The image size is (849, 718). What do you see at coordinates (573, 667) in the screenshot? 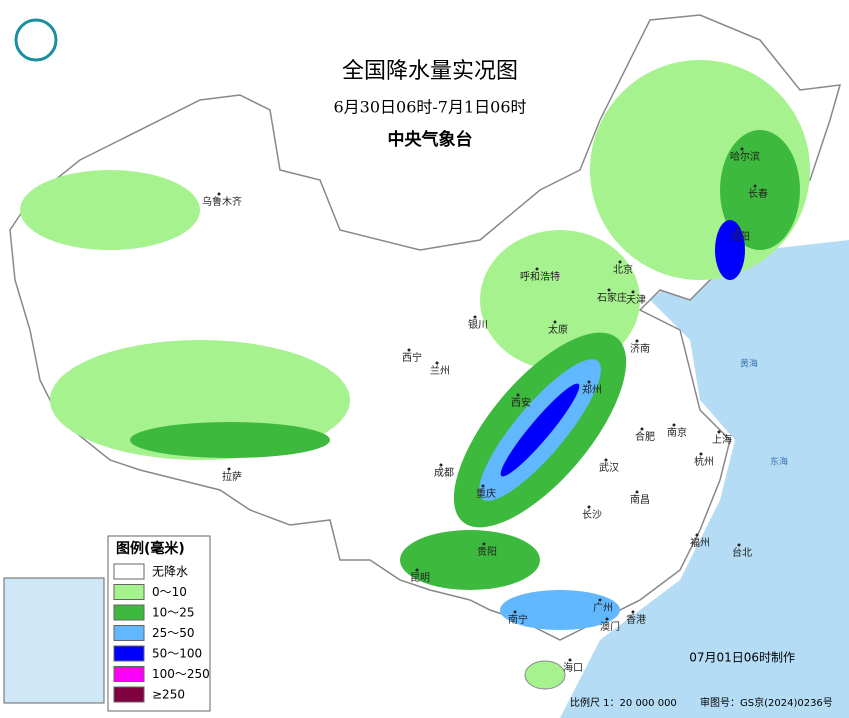
I see `city-label: 海口` at bounding box center [573, 667].